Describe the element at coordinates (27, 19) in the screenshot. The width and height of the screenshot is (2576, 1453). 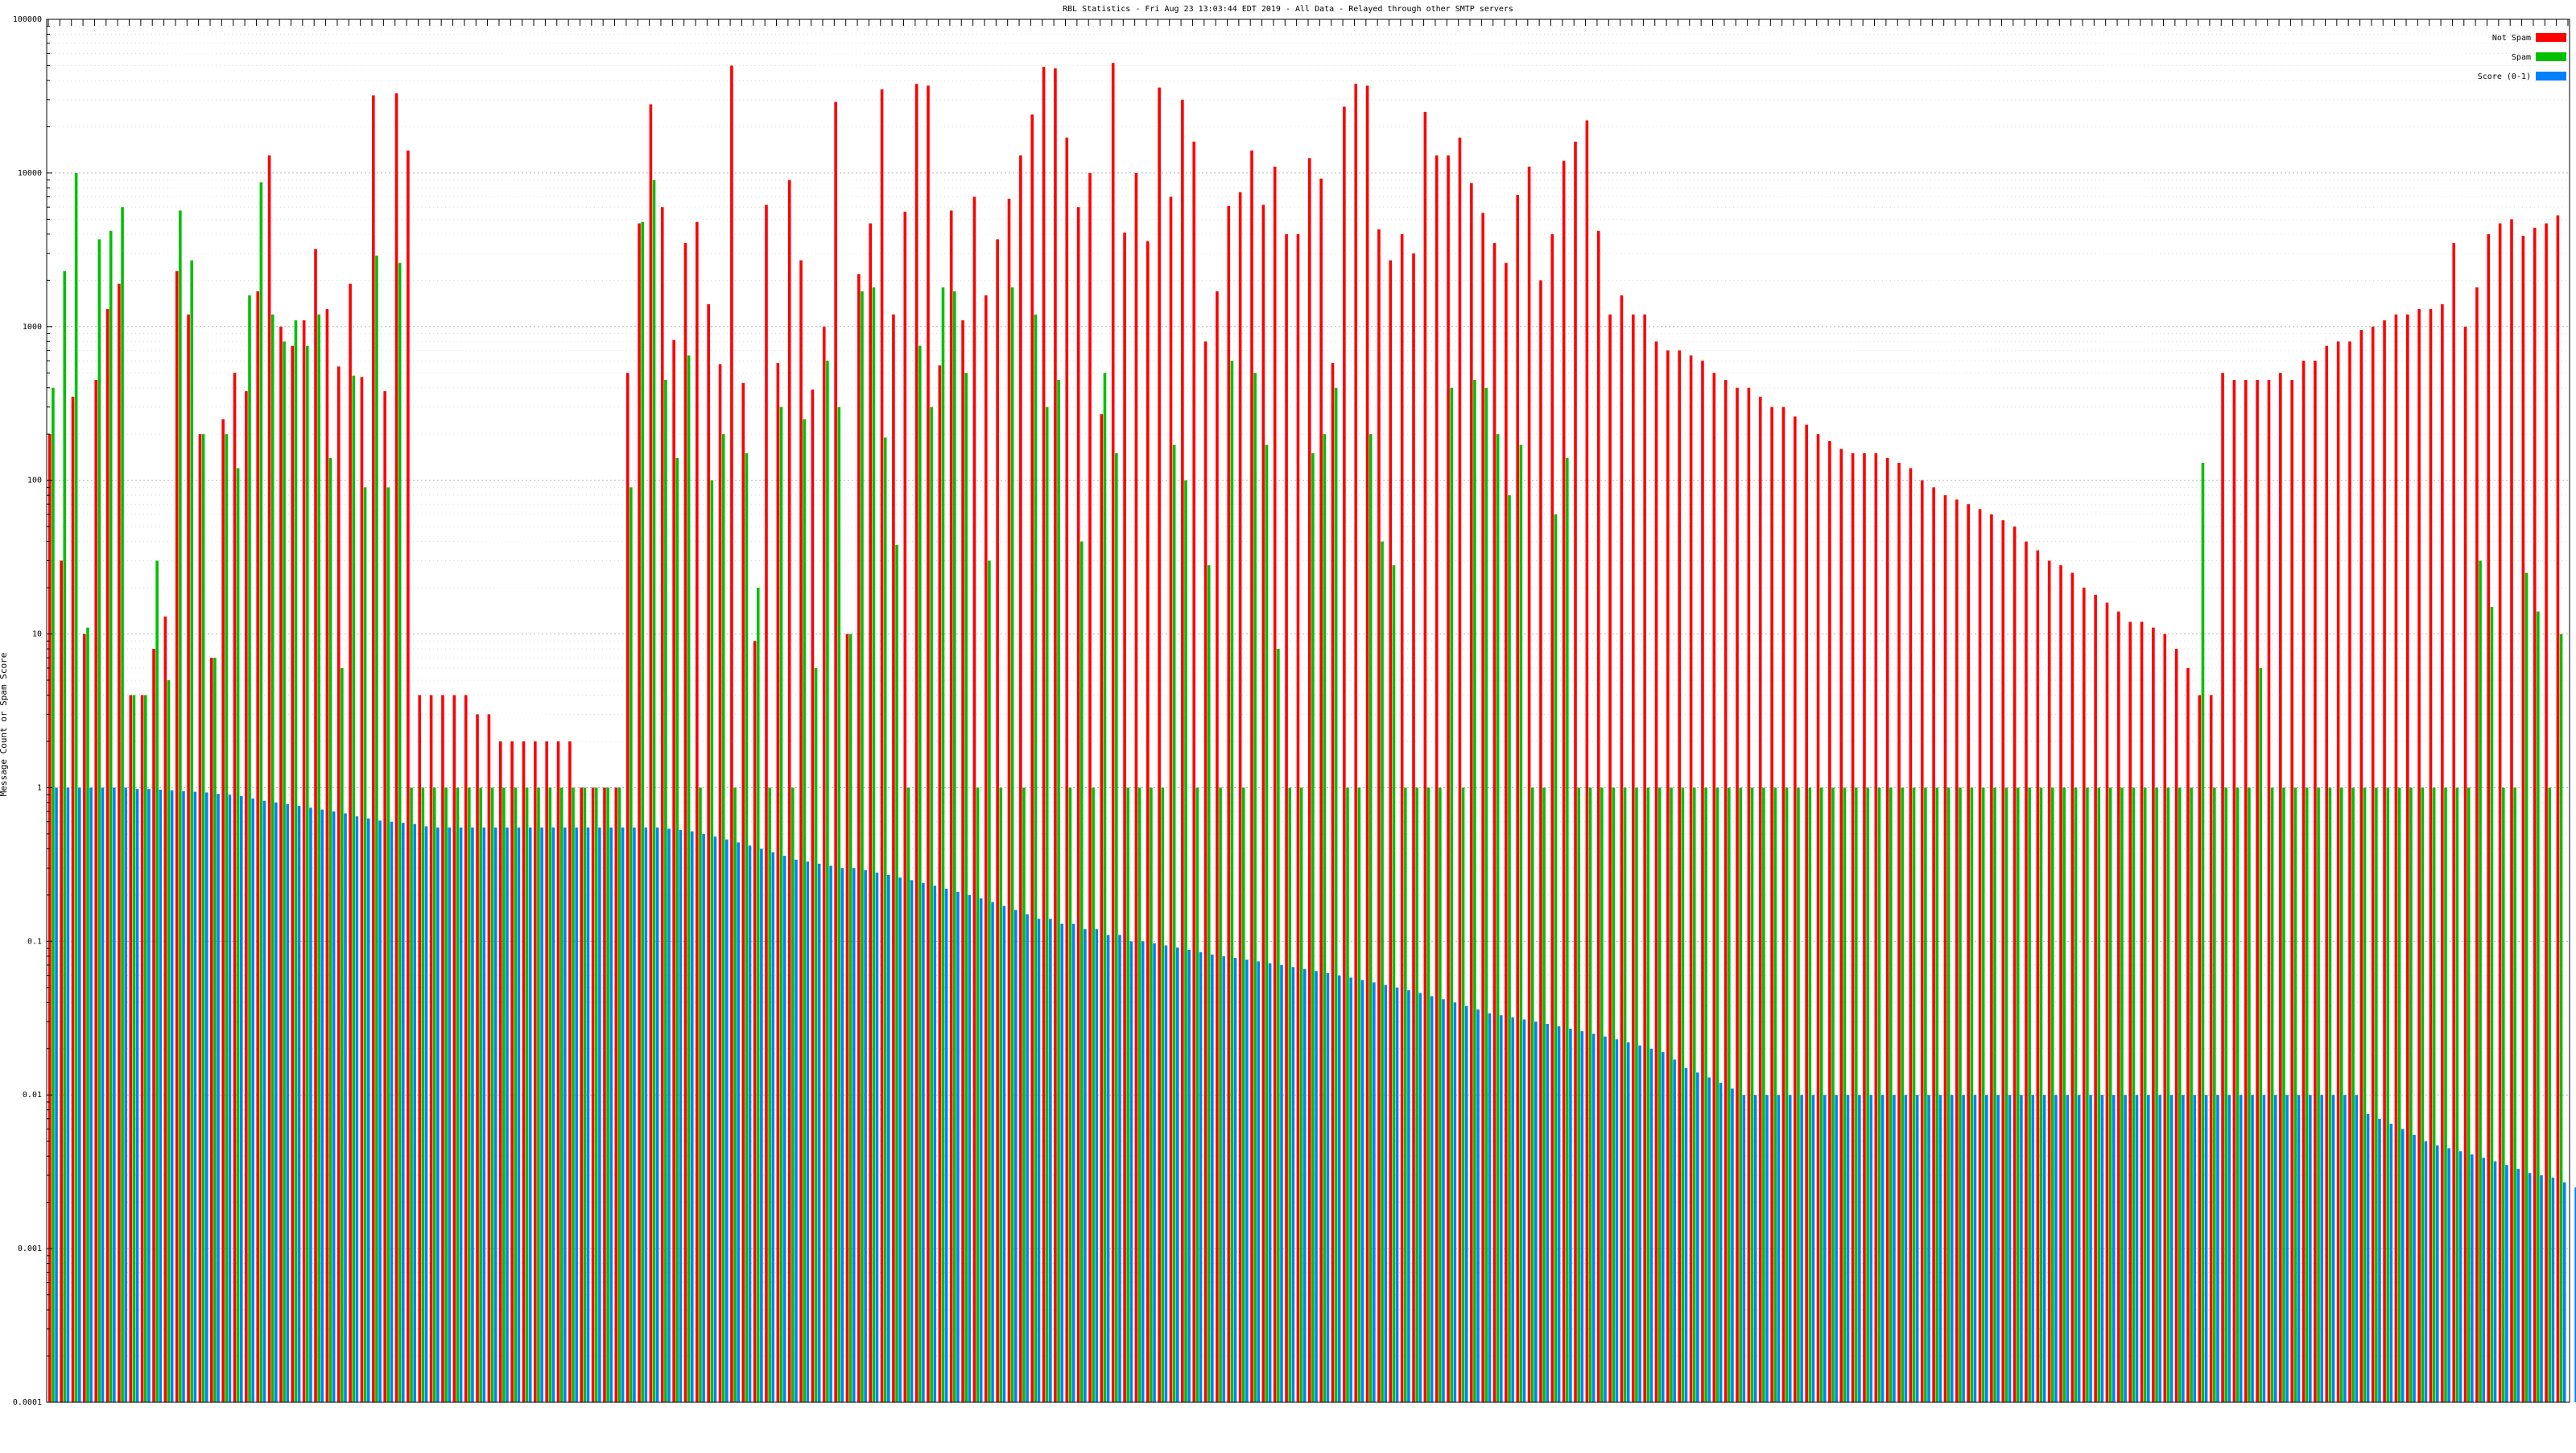
I see `y-tick-label: 100000` at that location.